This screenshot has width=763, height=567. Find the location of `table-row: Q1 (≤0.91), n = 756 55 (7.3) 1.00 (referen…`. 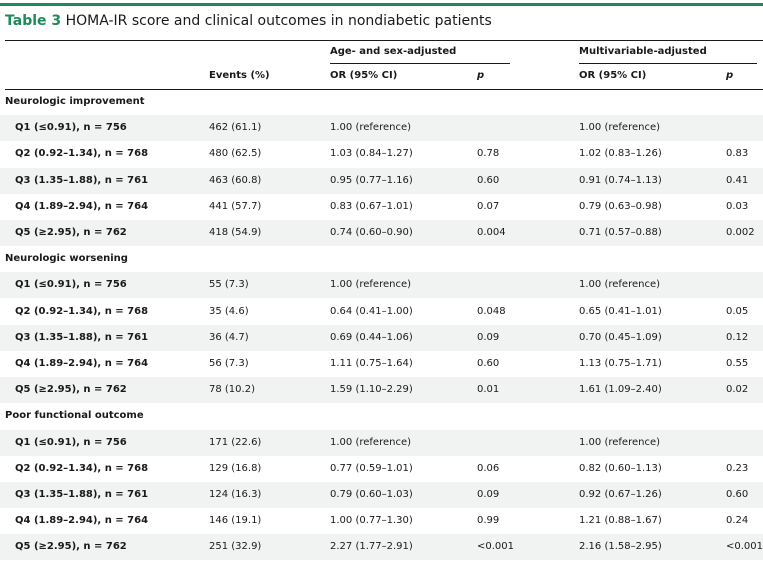

table-row: Q1 (≤0.91), n = 756 55 (7.3) 1.00 (referen… is located at coordinates (381, 285).